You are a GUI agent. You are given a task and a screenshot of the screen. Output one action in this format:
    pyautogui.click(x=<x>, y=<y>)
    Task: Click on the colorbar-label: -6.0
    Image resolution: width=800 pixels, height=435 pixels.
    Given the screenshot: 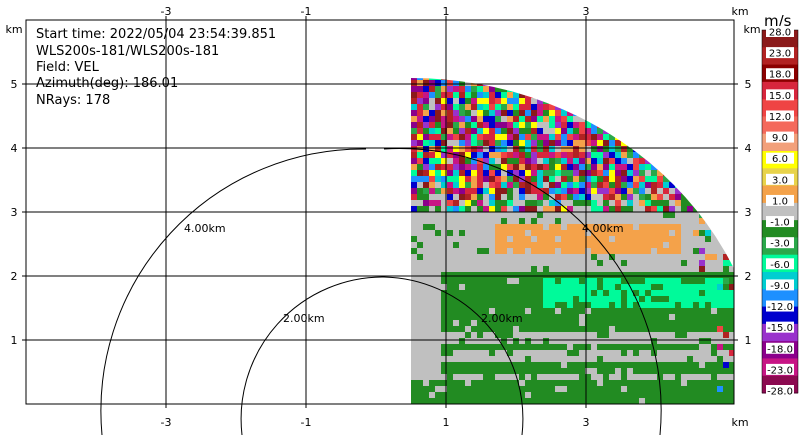 What is the action you would take?
    pyautogui.click(x=780, y=265)
    